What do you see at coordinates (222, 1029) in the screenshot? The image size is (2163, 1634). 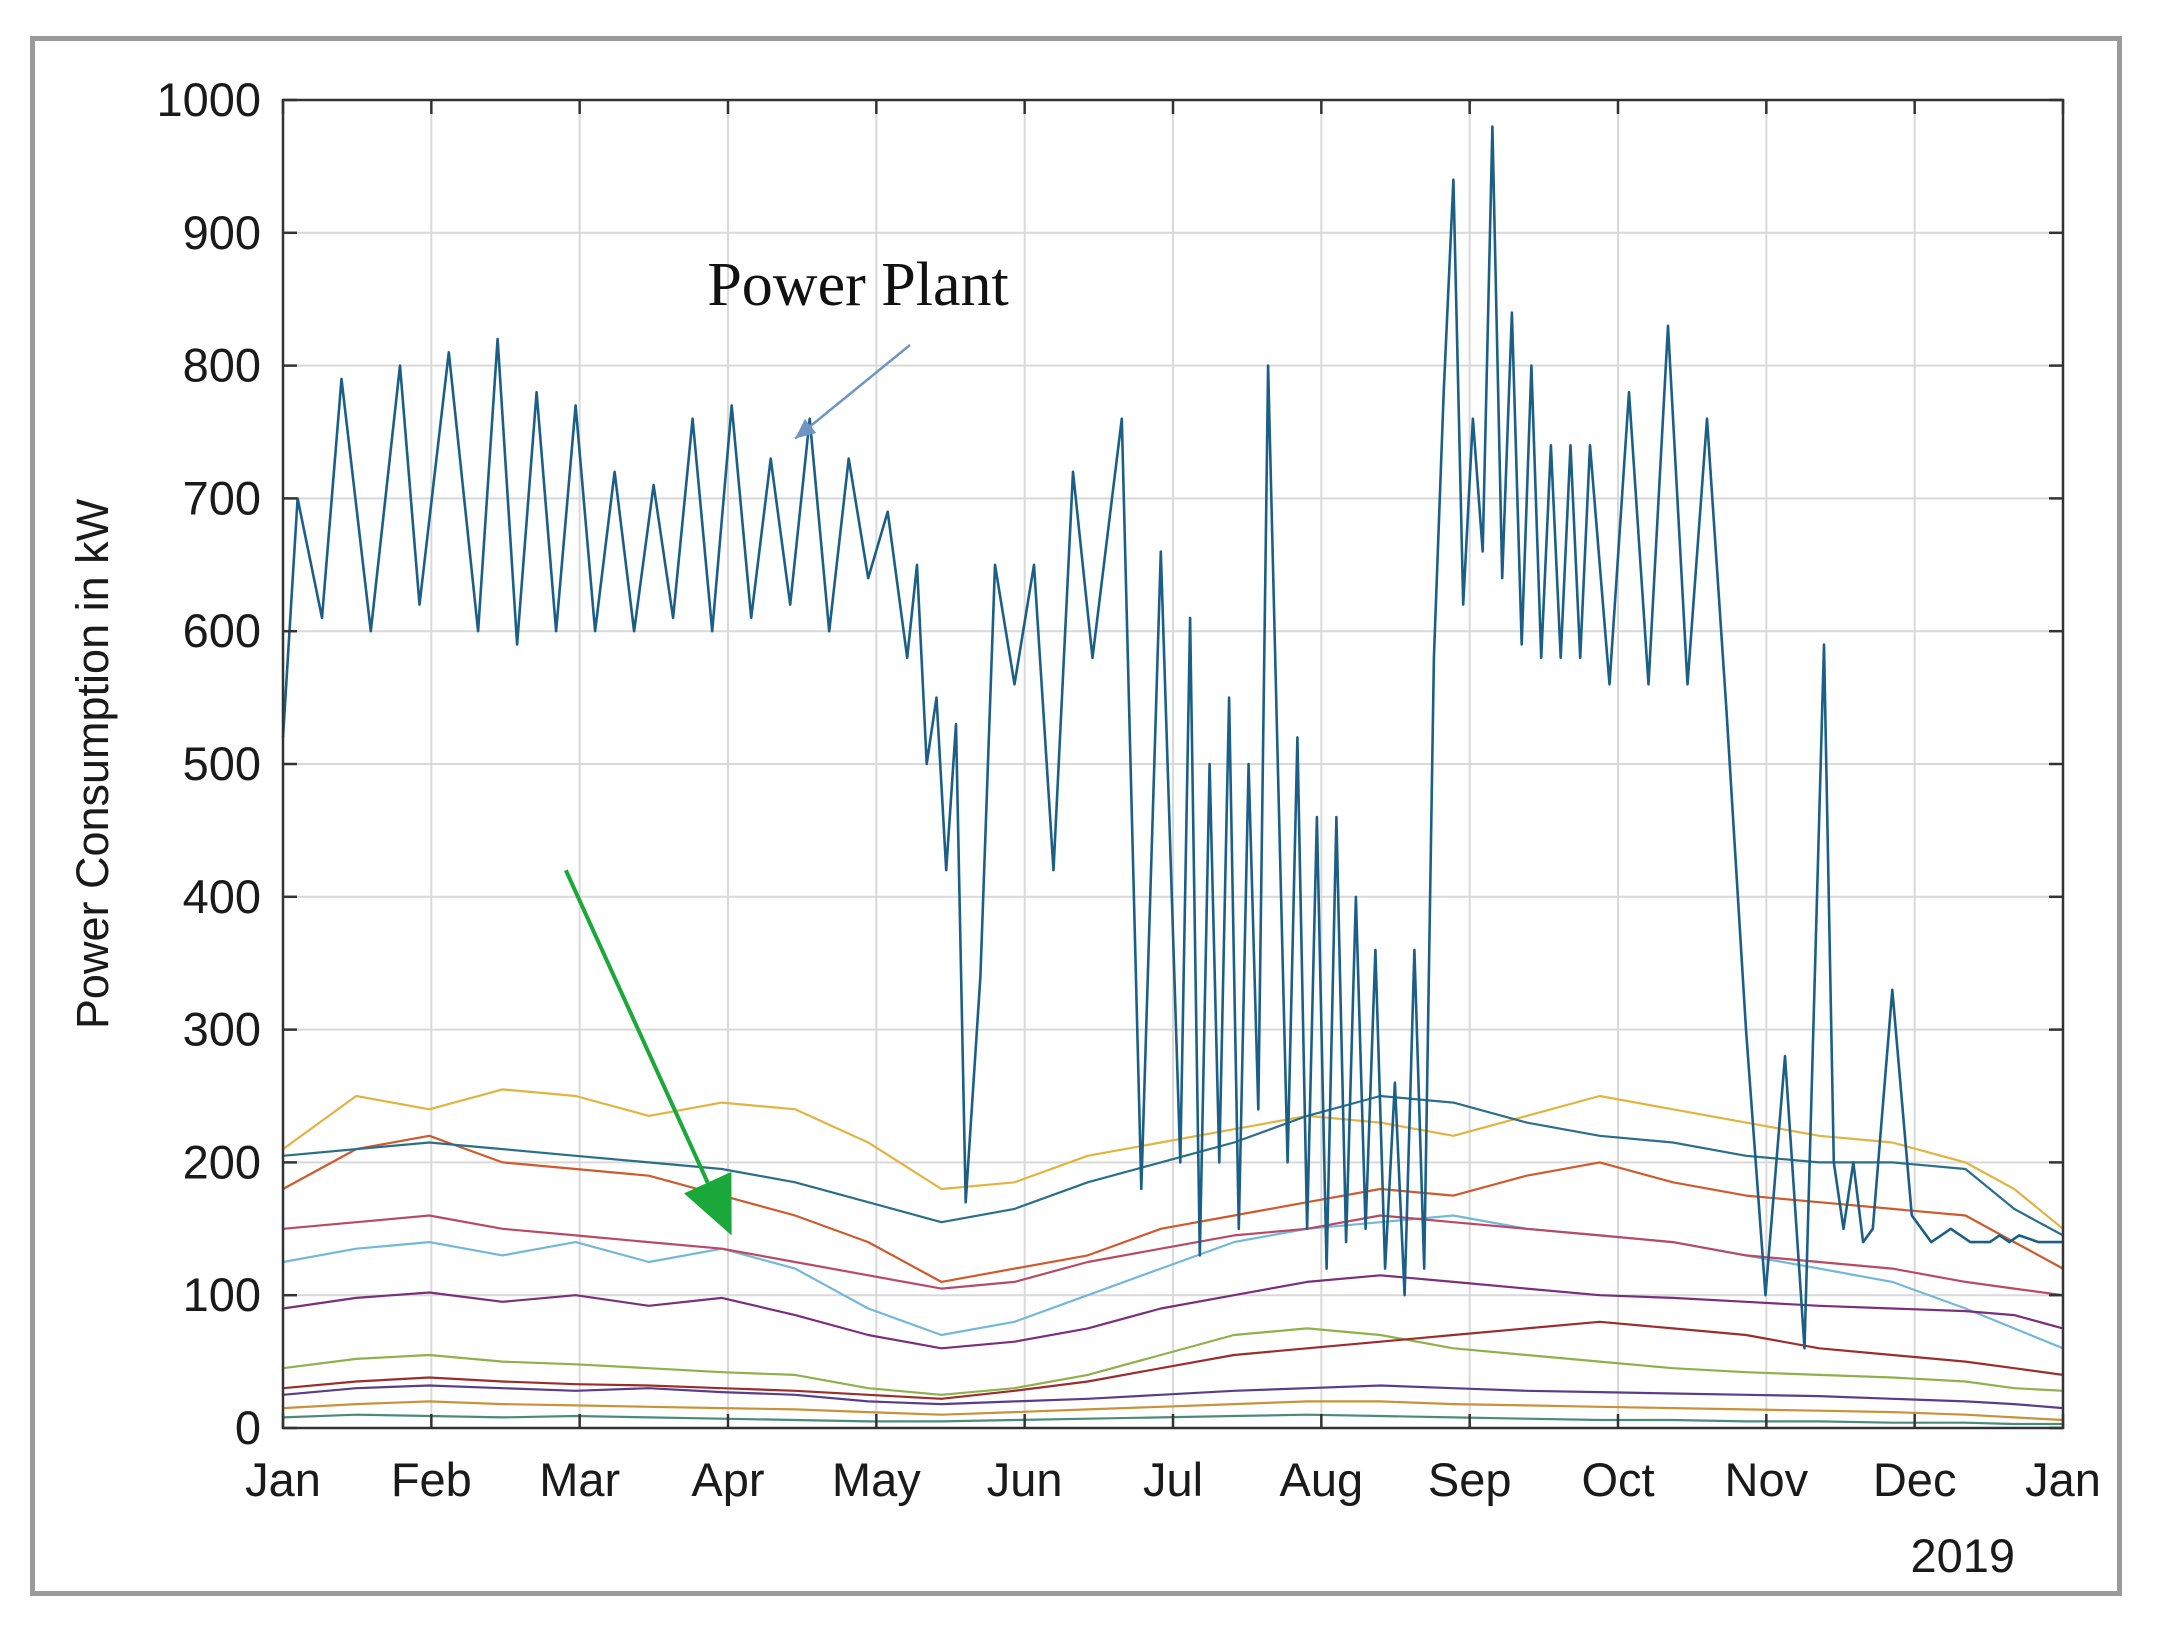 I see `y-tick-label: 300` at bounding box center [222, 1029].